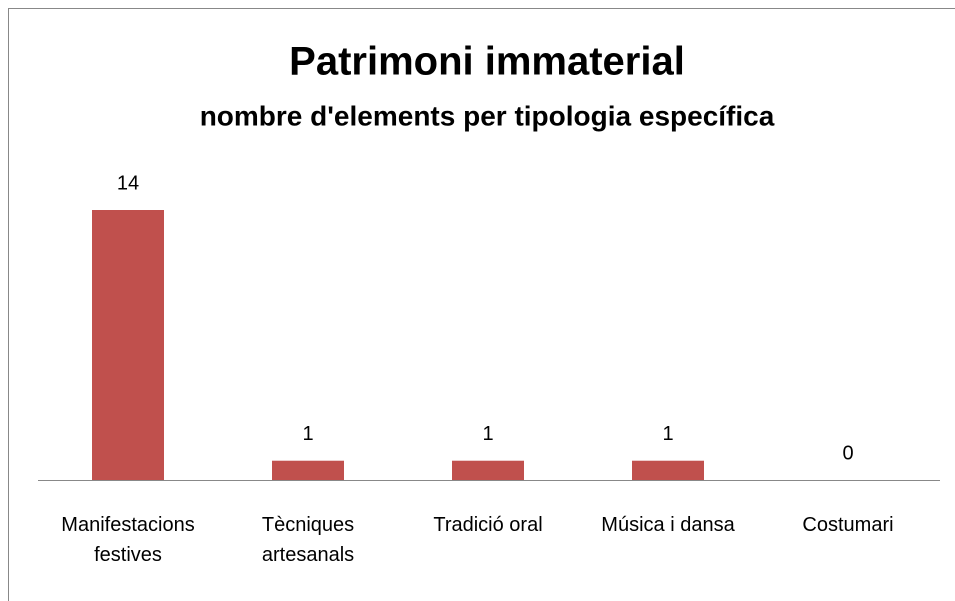  Describe the element at coordinates (128, 183) in the screenshot. I see `value-label: 14` at that location.